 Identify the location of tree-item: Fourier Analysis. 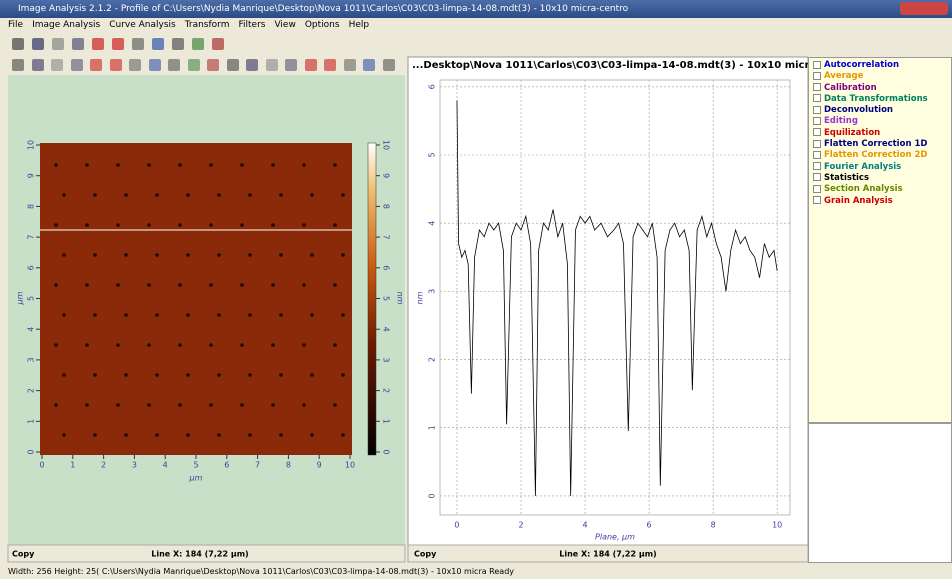
(880, 167).